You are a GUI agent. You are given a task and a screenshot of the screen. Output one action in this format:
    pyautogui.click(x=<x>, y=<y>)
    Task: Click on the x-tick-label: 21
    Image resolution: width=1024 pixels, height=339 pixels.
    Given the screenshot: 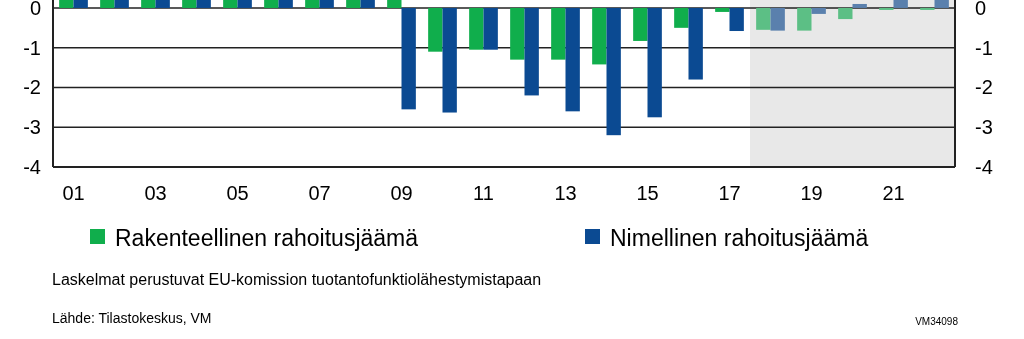 What is the action you would take?
    pyautogui.click(x=893, y=193)
    